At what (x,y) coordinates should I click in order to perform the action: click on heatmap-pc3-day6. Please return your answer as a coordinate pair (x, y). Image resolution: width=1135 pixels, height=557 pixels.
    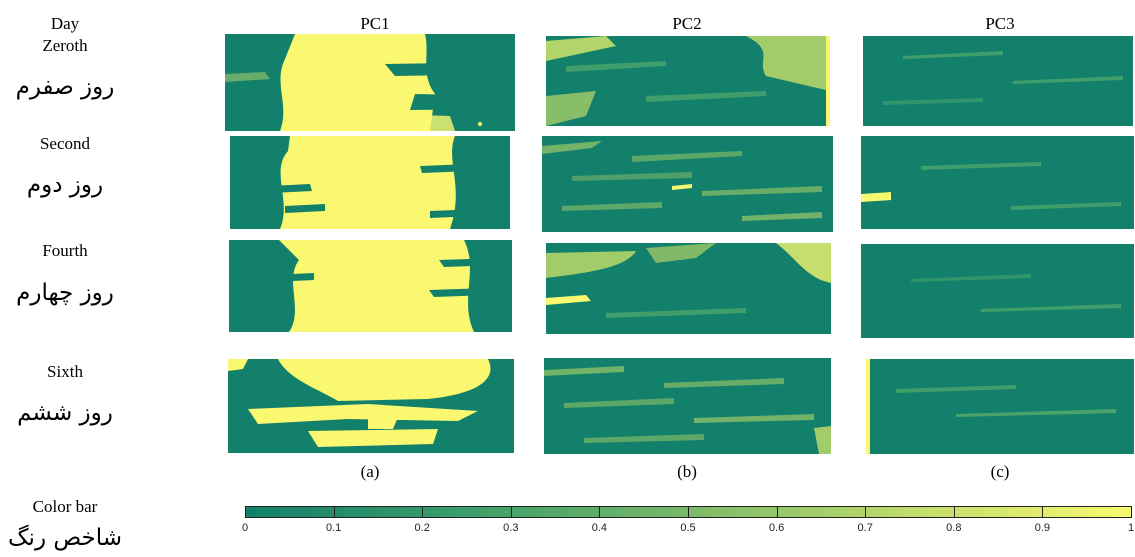
    Looking at the image, I should click on (1000, 406).